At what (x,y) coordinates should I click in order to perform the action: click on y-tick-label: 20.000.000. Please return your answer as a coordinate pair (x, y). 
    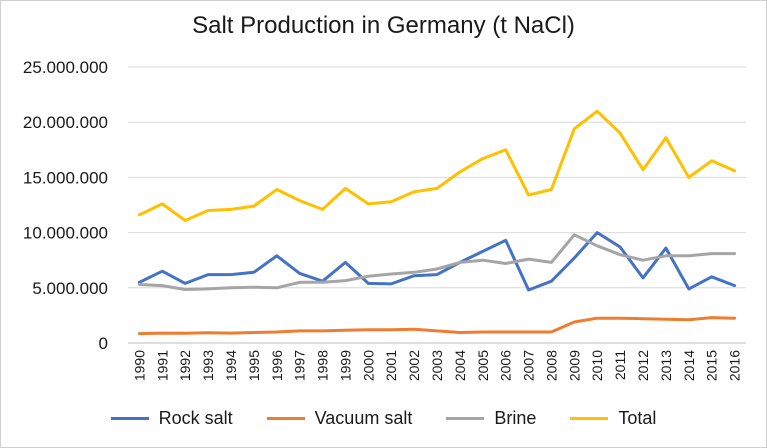
    Looking at the image, I should click on (65, 122).